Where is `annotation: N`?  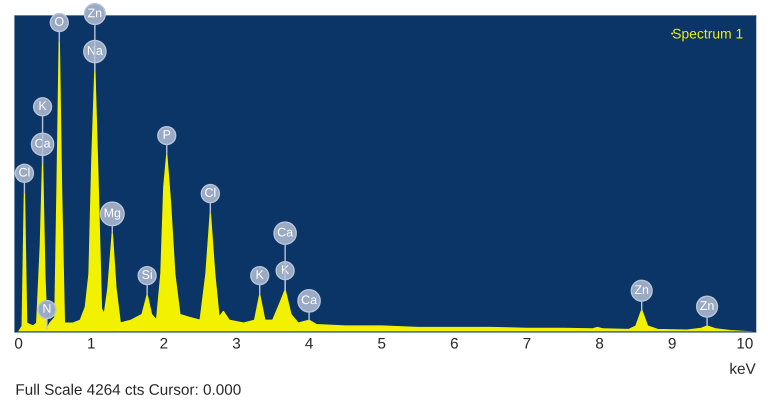
annotation: N is located at coordinates (46, 308).